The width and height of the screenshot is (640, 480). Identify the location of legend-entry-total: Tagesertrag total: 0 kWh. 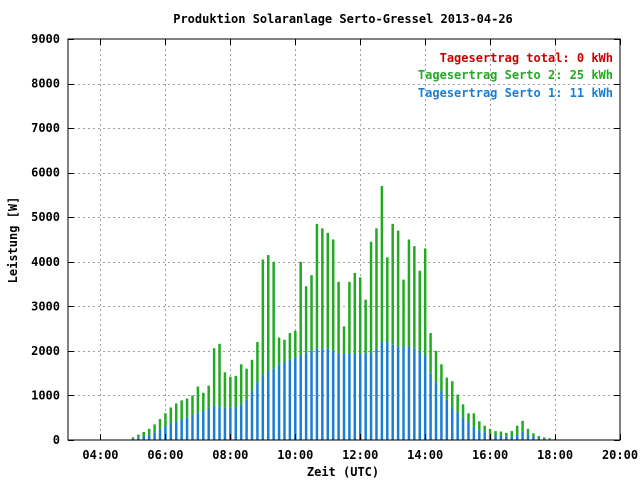
(526, 58).